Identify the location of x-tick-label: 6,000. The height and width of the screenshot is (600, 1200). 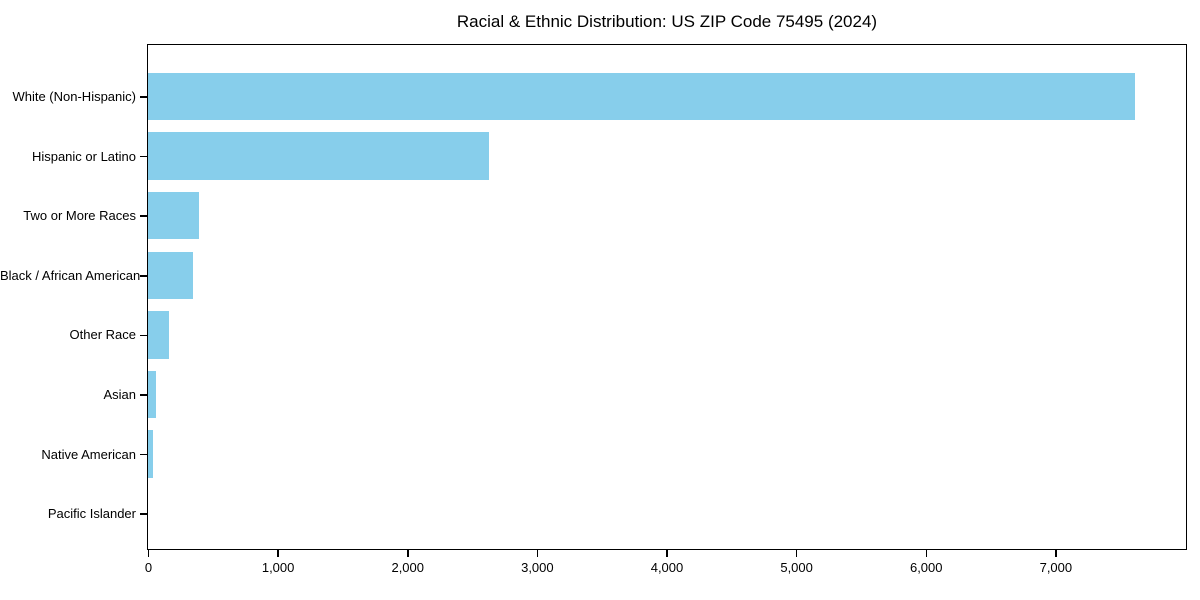
(926, 567).